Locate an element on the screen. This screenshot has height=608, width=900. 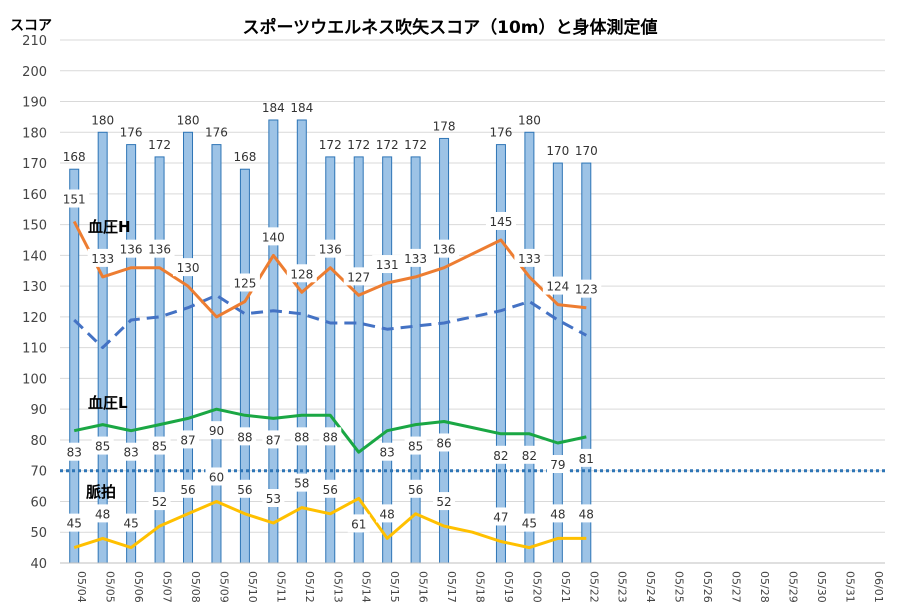
x-tick-label: 05/21 is located at coordinates (565, 587).